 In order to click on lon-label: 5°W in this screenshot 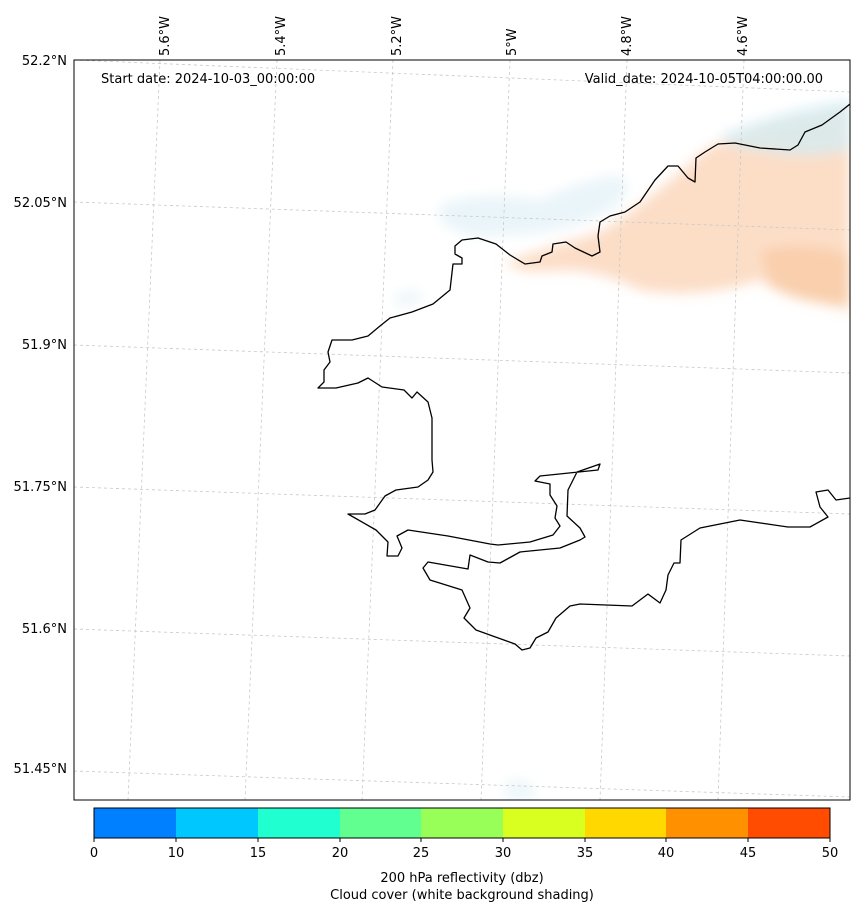, I will do `click(512, 42)`.